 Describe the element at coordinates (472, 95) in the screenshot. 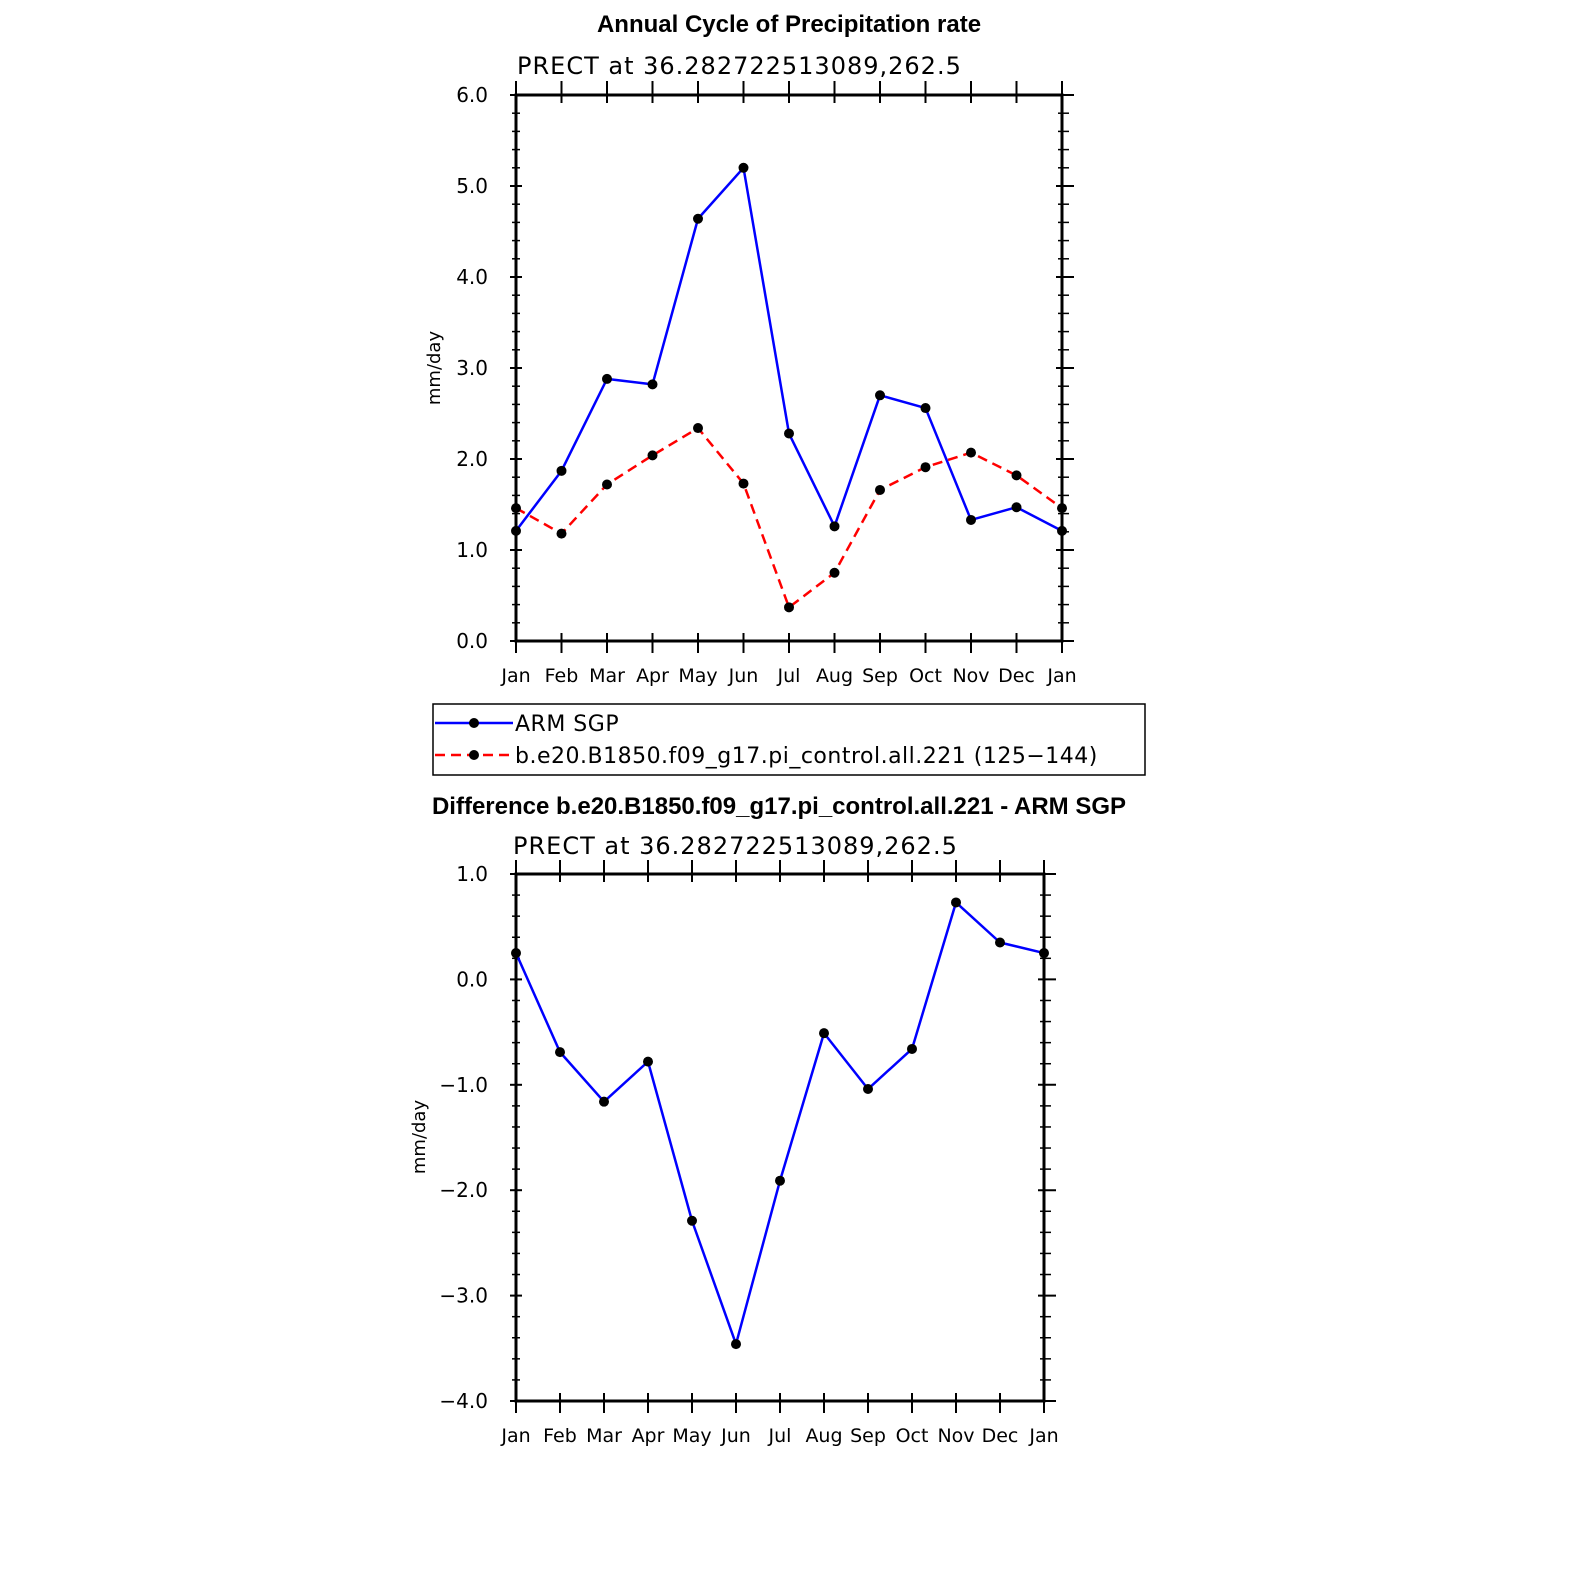

I see `y-tick-label: 6.0` at that location.